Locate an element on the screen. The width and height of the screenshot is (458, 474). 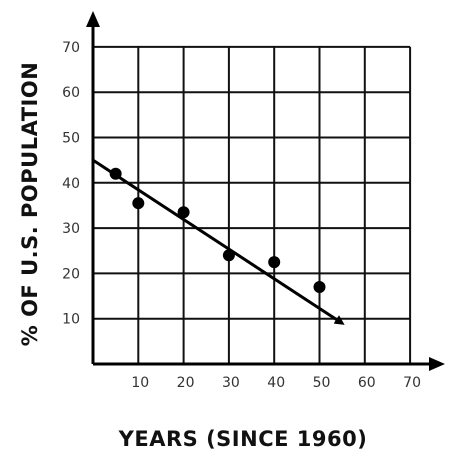
x-tick-label: 10 is located at coordinates (140, 383).